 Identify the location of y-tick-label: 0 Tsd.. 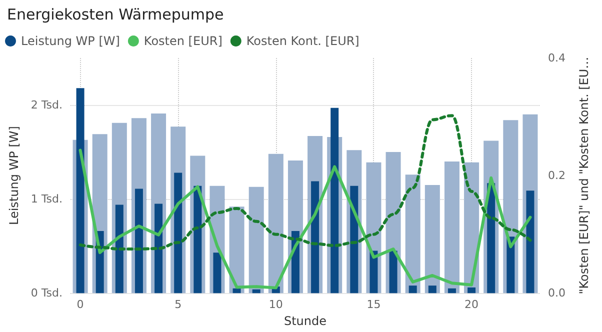
(46, 293).